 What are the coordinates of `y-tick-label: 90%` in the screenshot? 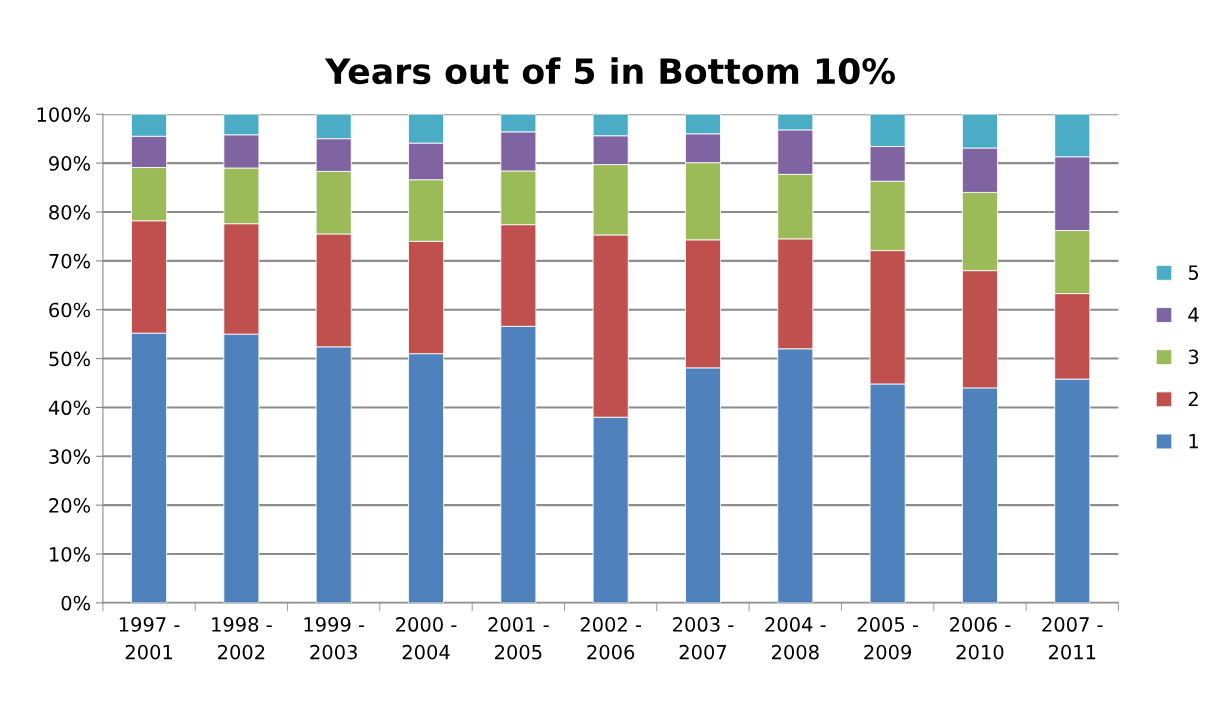 It's located at (70, 163).